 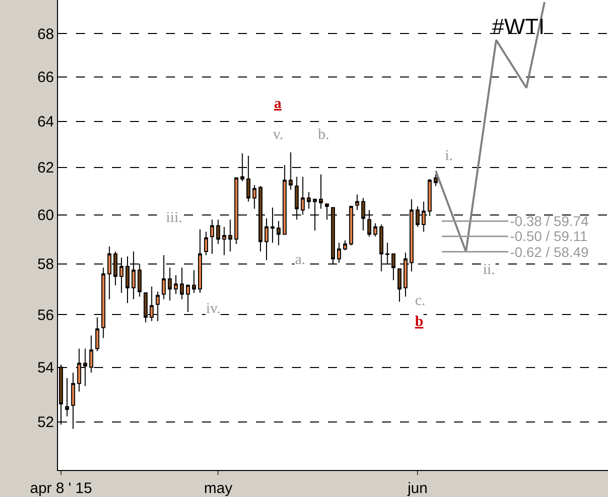 I want to click on annotation: b., so click(x=324, y=135).